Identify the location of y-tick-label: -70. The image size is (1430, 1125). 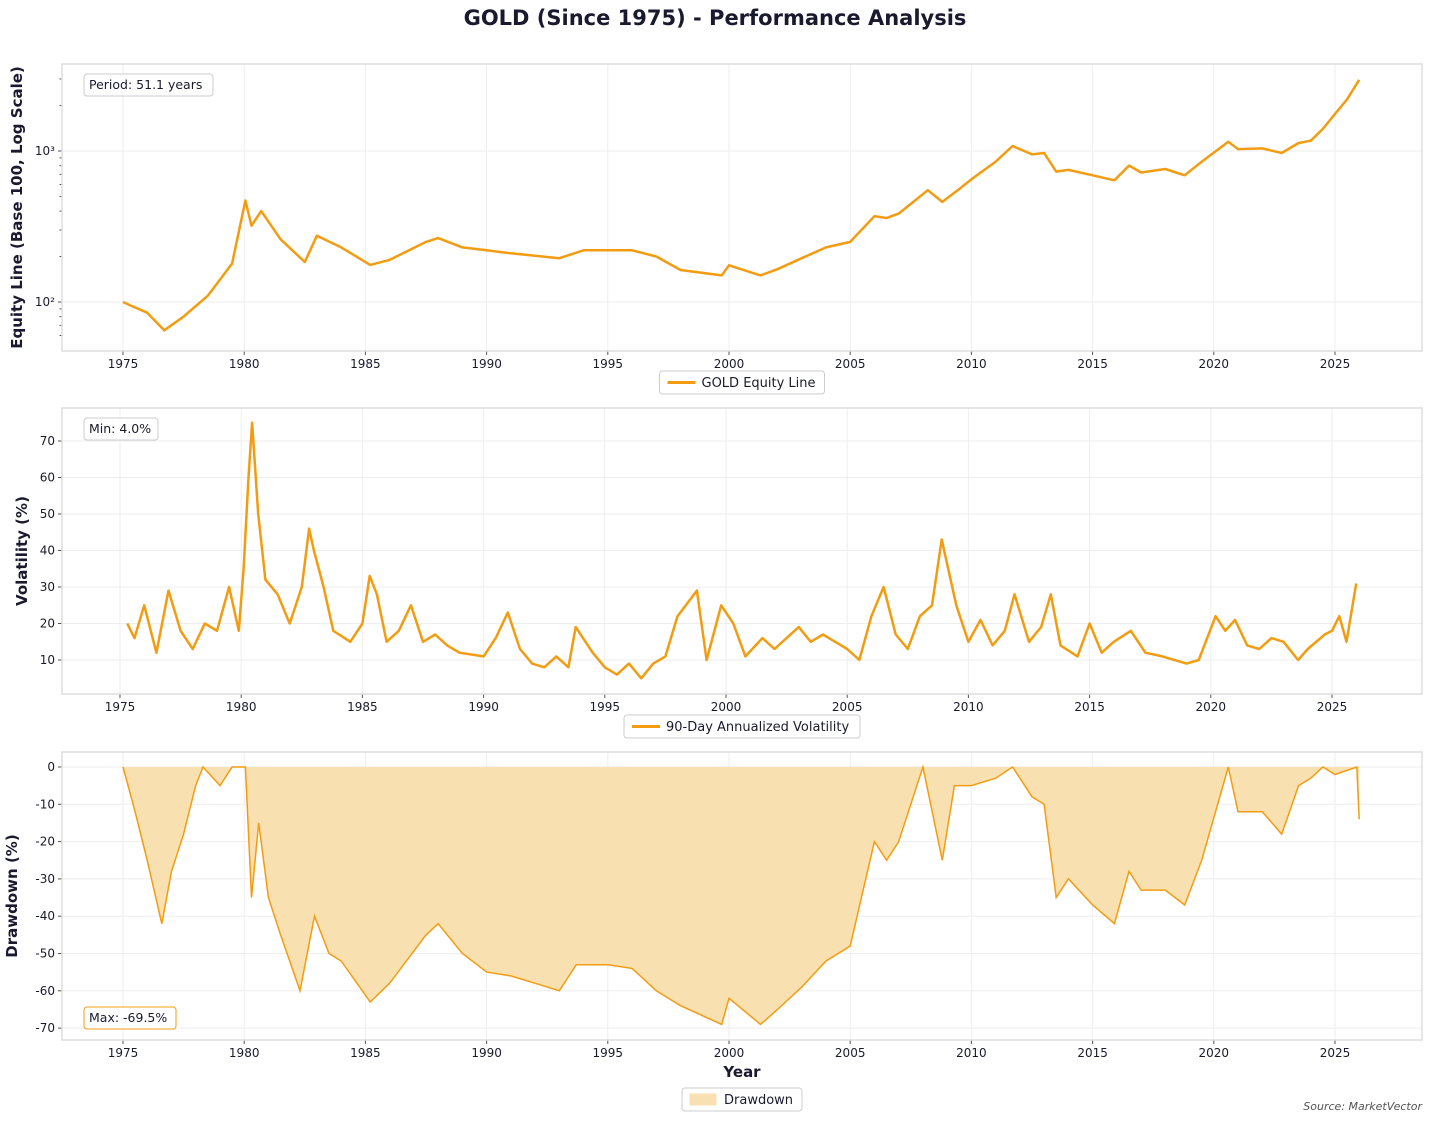
(45, 1028).